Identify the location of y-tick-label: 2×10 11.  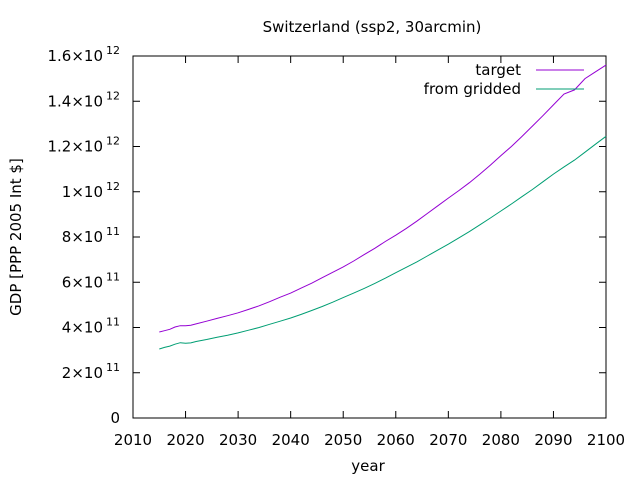
(91, 371).